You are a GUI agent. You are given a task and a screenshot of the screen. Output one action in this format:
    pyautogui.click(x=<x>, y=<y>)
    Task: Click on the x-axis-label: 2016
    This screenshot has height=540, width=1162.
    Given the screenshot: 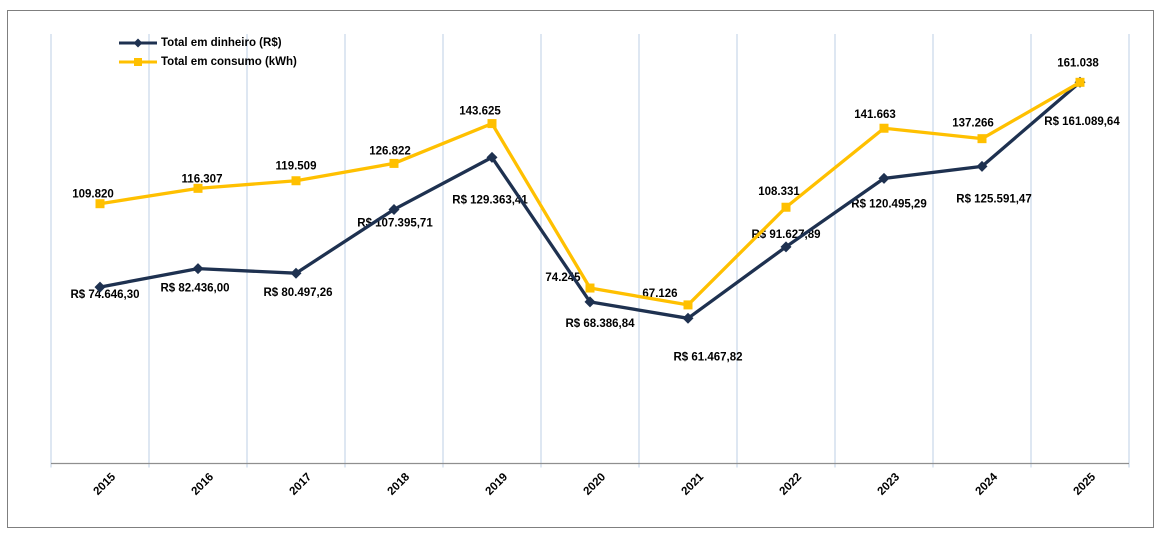 What is the action you would take?
    pyautogui.click(x=203, y=484)
    